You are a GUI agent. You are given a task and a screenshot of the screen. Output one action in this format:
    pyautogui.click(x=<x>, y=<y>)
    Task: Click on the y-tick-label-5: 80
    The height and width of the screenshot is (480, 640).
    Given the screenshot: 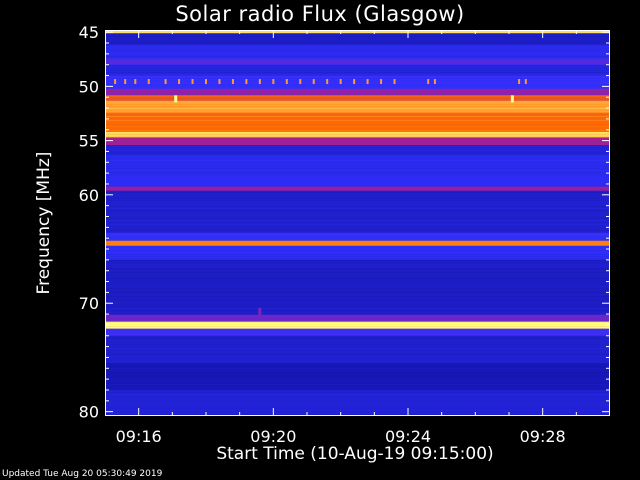 What is the action you would take?
    pyautogui.click(x=89, y=412)
    